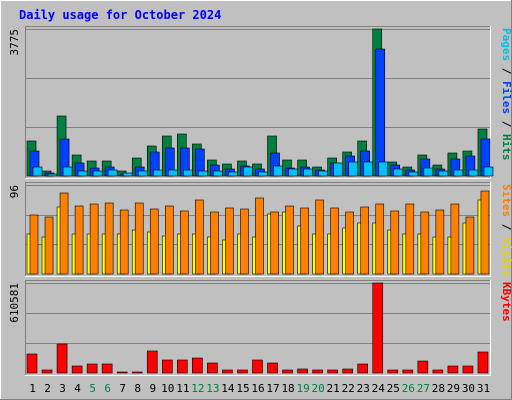 Image resolution: width=512 pixels, height=400 pixels. Describe the element at coordinates (137, 388) in the screenshot. I see `x-tick-label: 8` at that location.